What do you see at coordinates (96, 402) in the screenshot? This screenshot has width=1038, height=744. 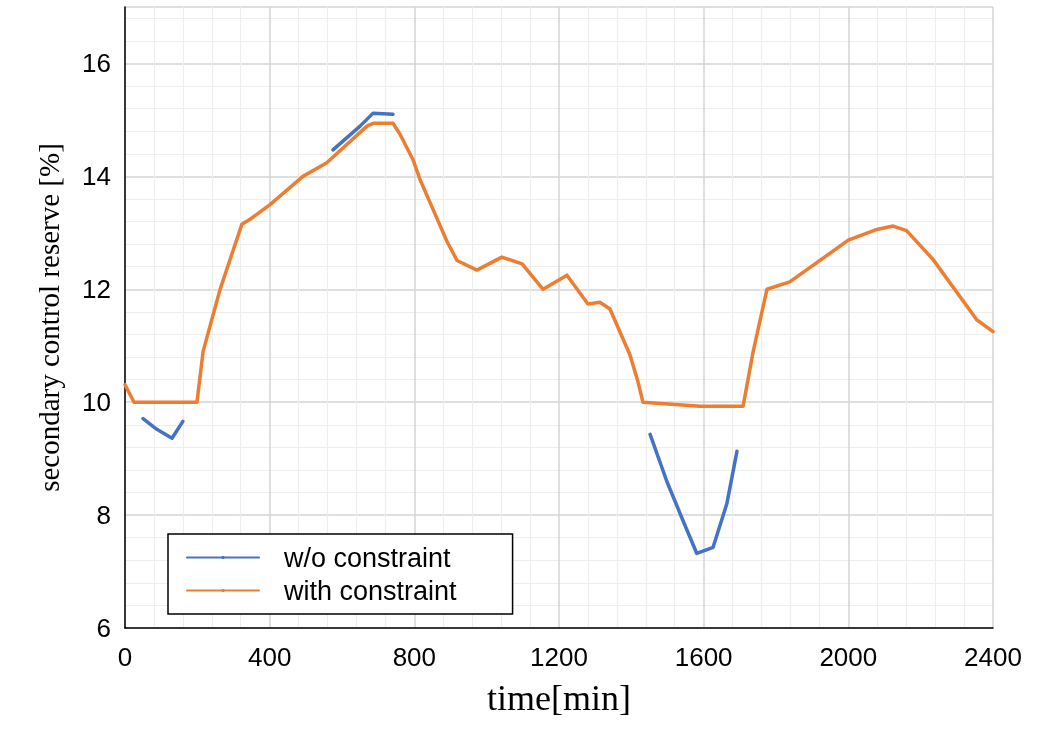 I see `y-tick-label: 10` at bounding box center [96, 402].